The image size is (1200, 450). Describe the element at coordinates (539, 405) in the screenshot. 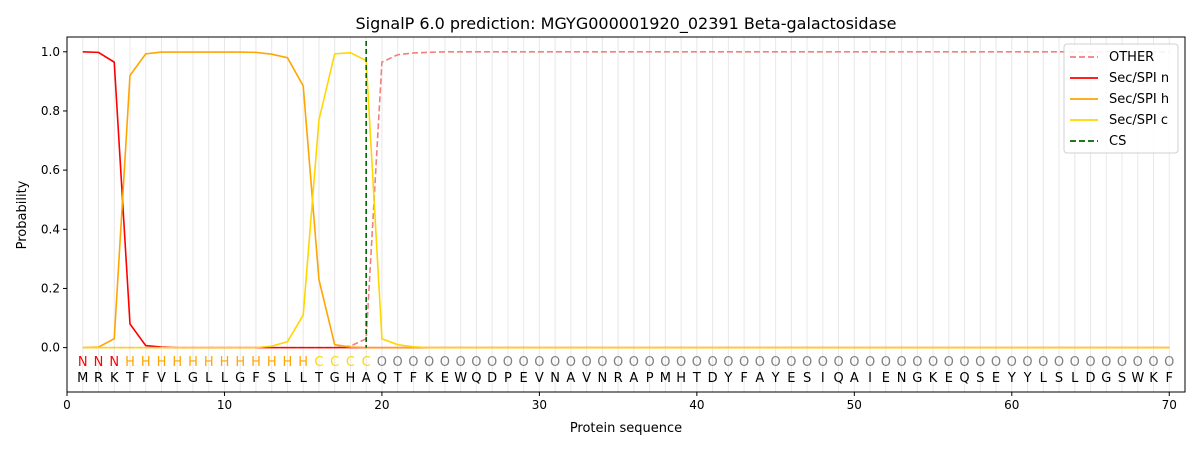

I see `x-tick-label: 30` at that location.